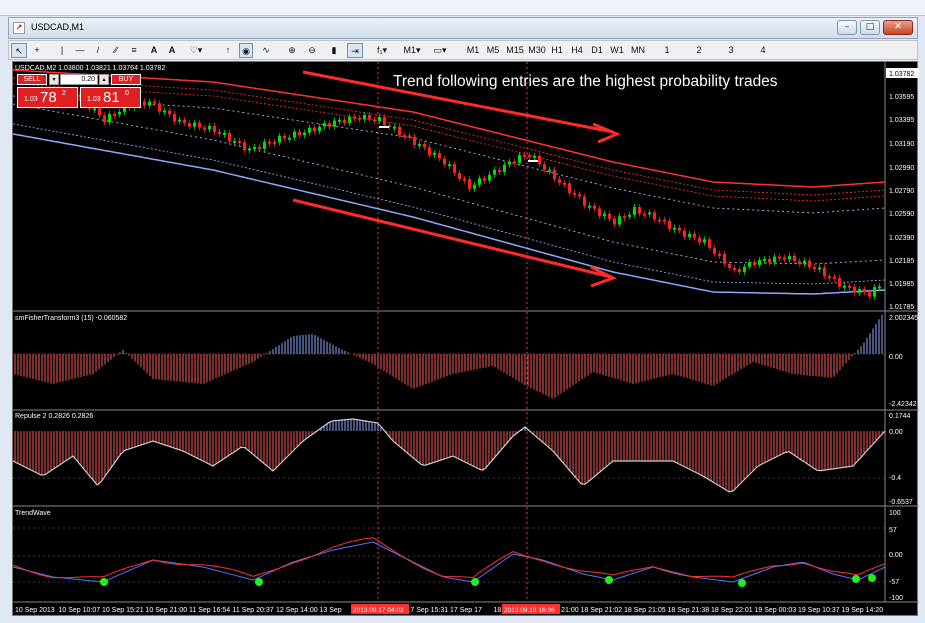 This screenshot has height=623, width=925. I want to click on repulse-level: 0.1744, so click(900, 416).